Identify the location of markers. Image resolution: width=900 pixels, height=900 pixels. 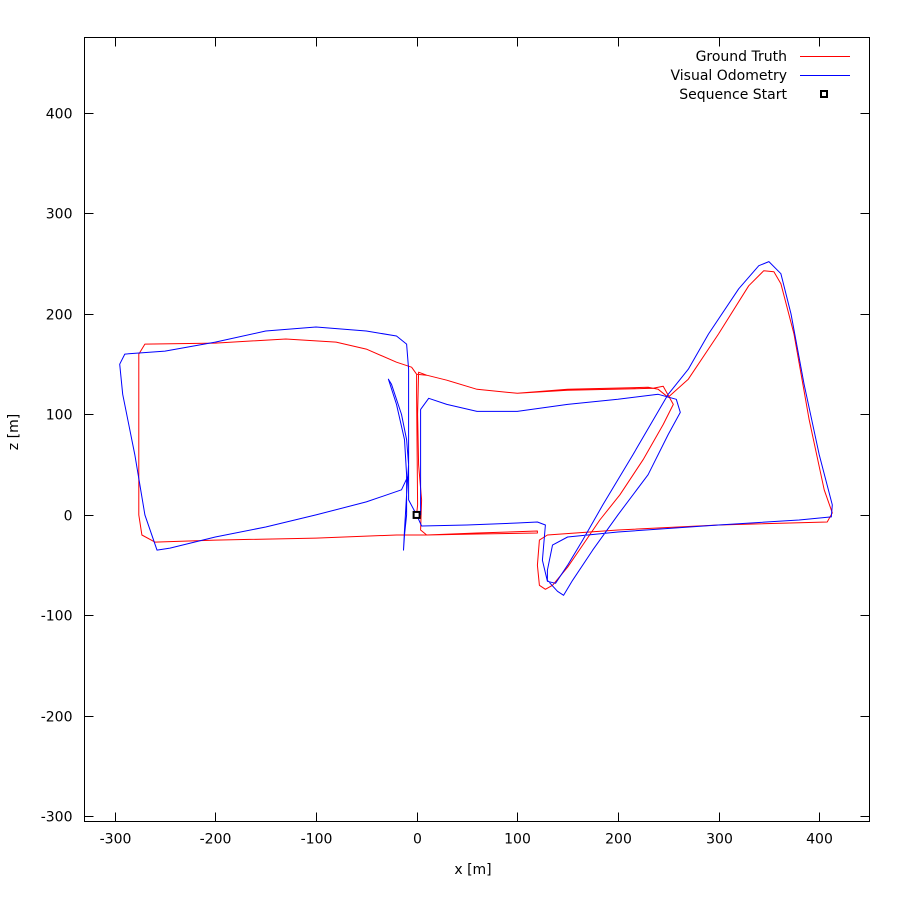
(416, 514).